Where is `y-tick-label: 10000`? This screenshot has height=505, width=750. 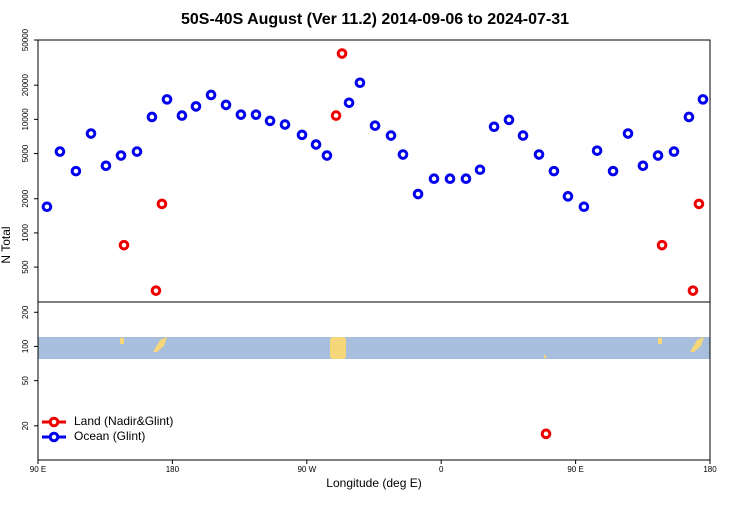
y-tick-label: 10000 is located at coordinates (25, 119).